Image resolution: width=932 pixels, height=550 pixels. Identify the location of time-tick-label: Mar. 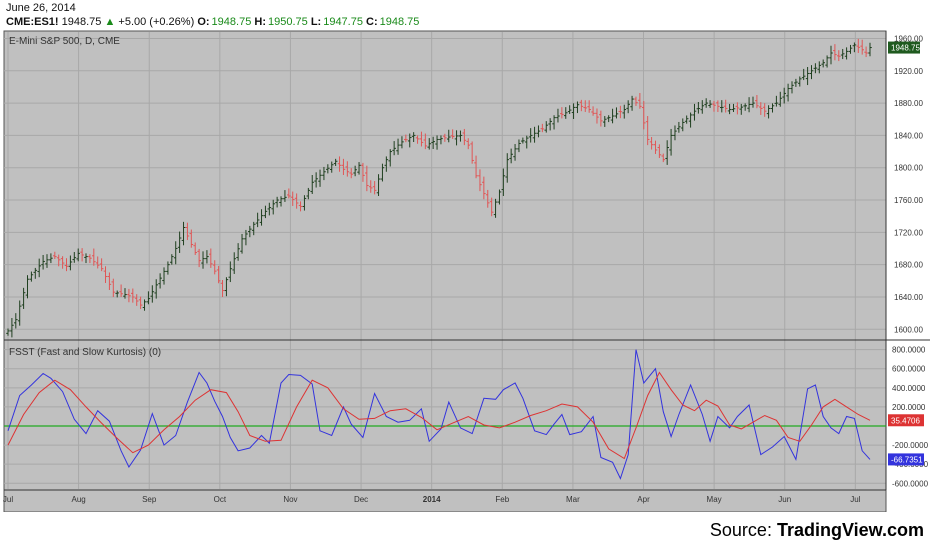
(573, 499).